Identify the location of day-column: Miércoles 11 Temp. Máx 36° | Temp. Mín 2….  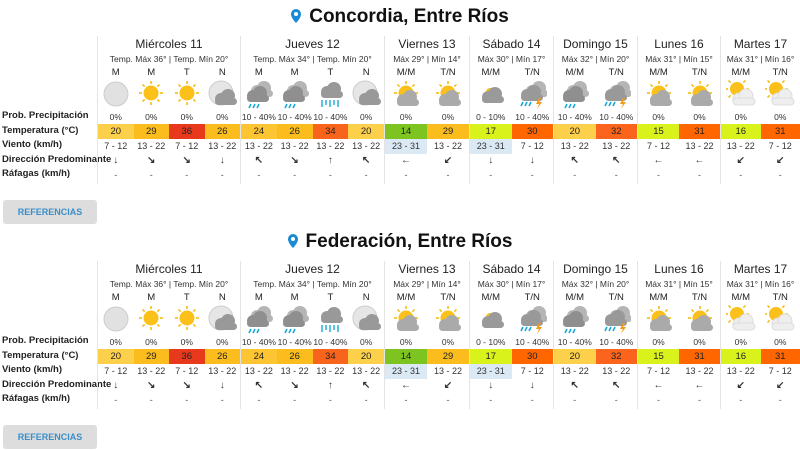
(168, 110).